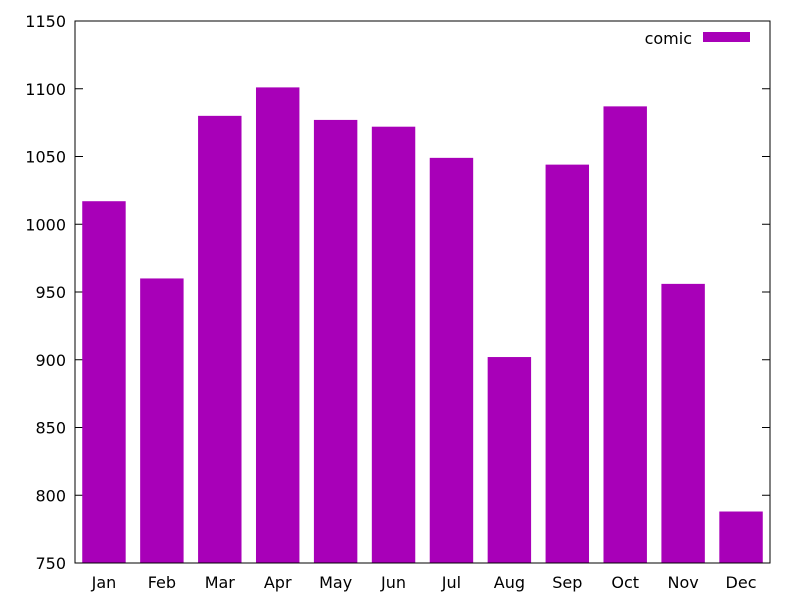 This screenshot has height=605, width=800. What do you see at coordinates (220, 339) in the screenshot?
I see `bar-mar` at bounding box center [220, 339].